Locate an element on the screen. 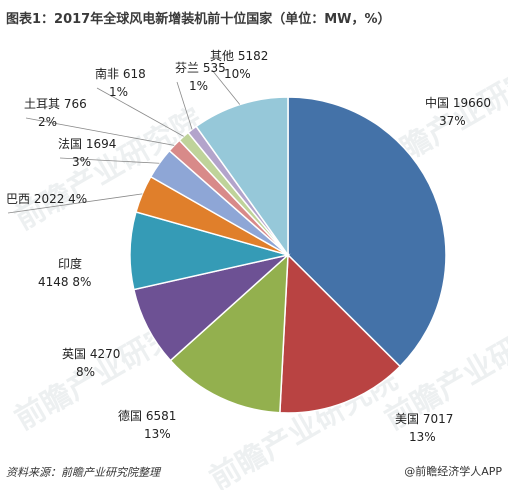 The image size is (508, 490). slice-label-6: 巴西 2022 4% is located at coordinates (46, 199).